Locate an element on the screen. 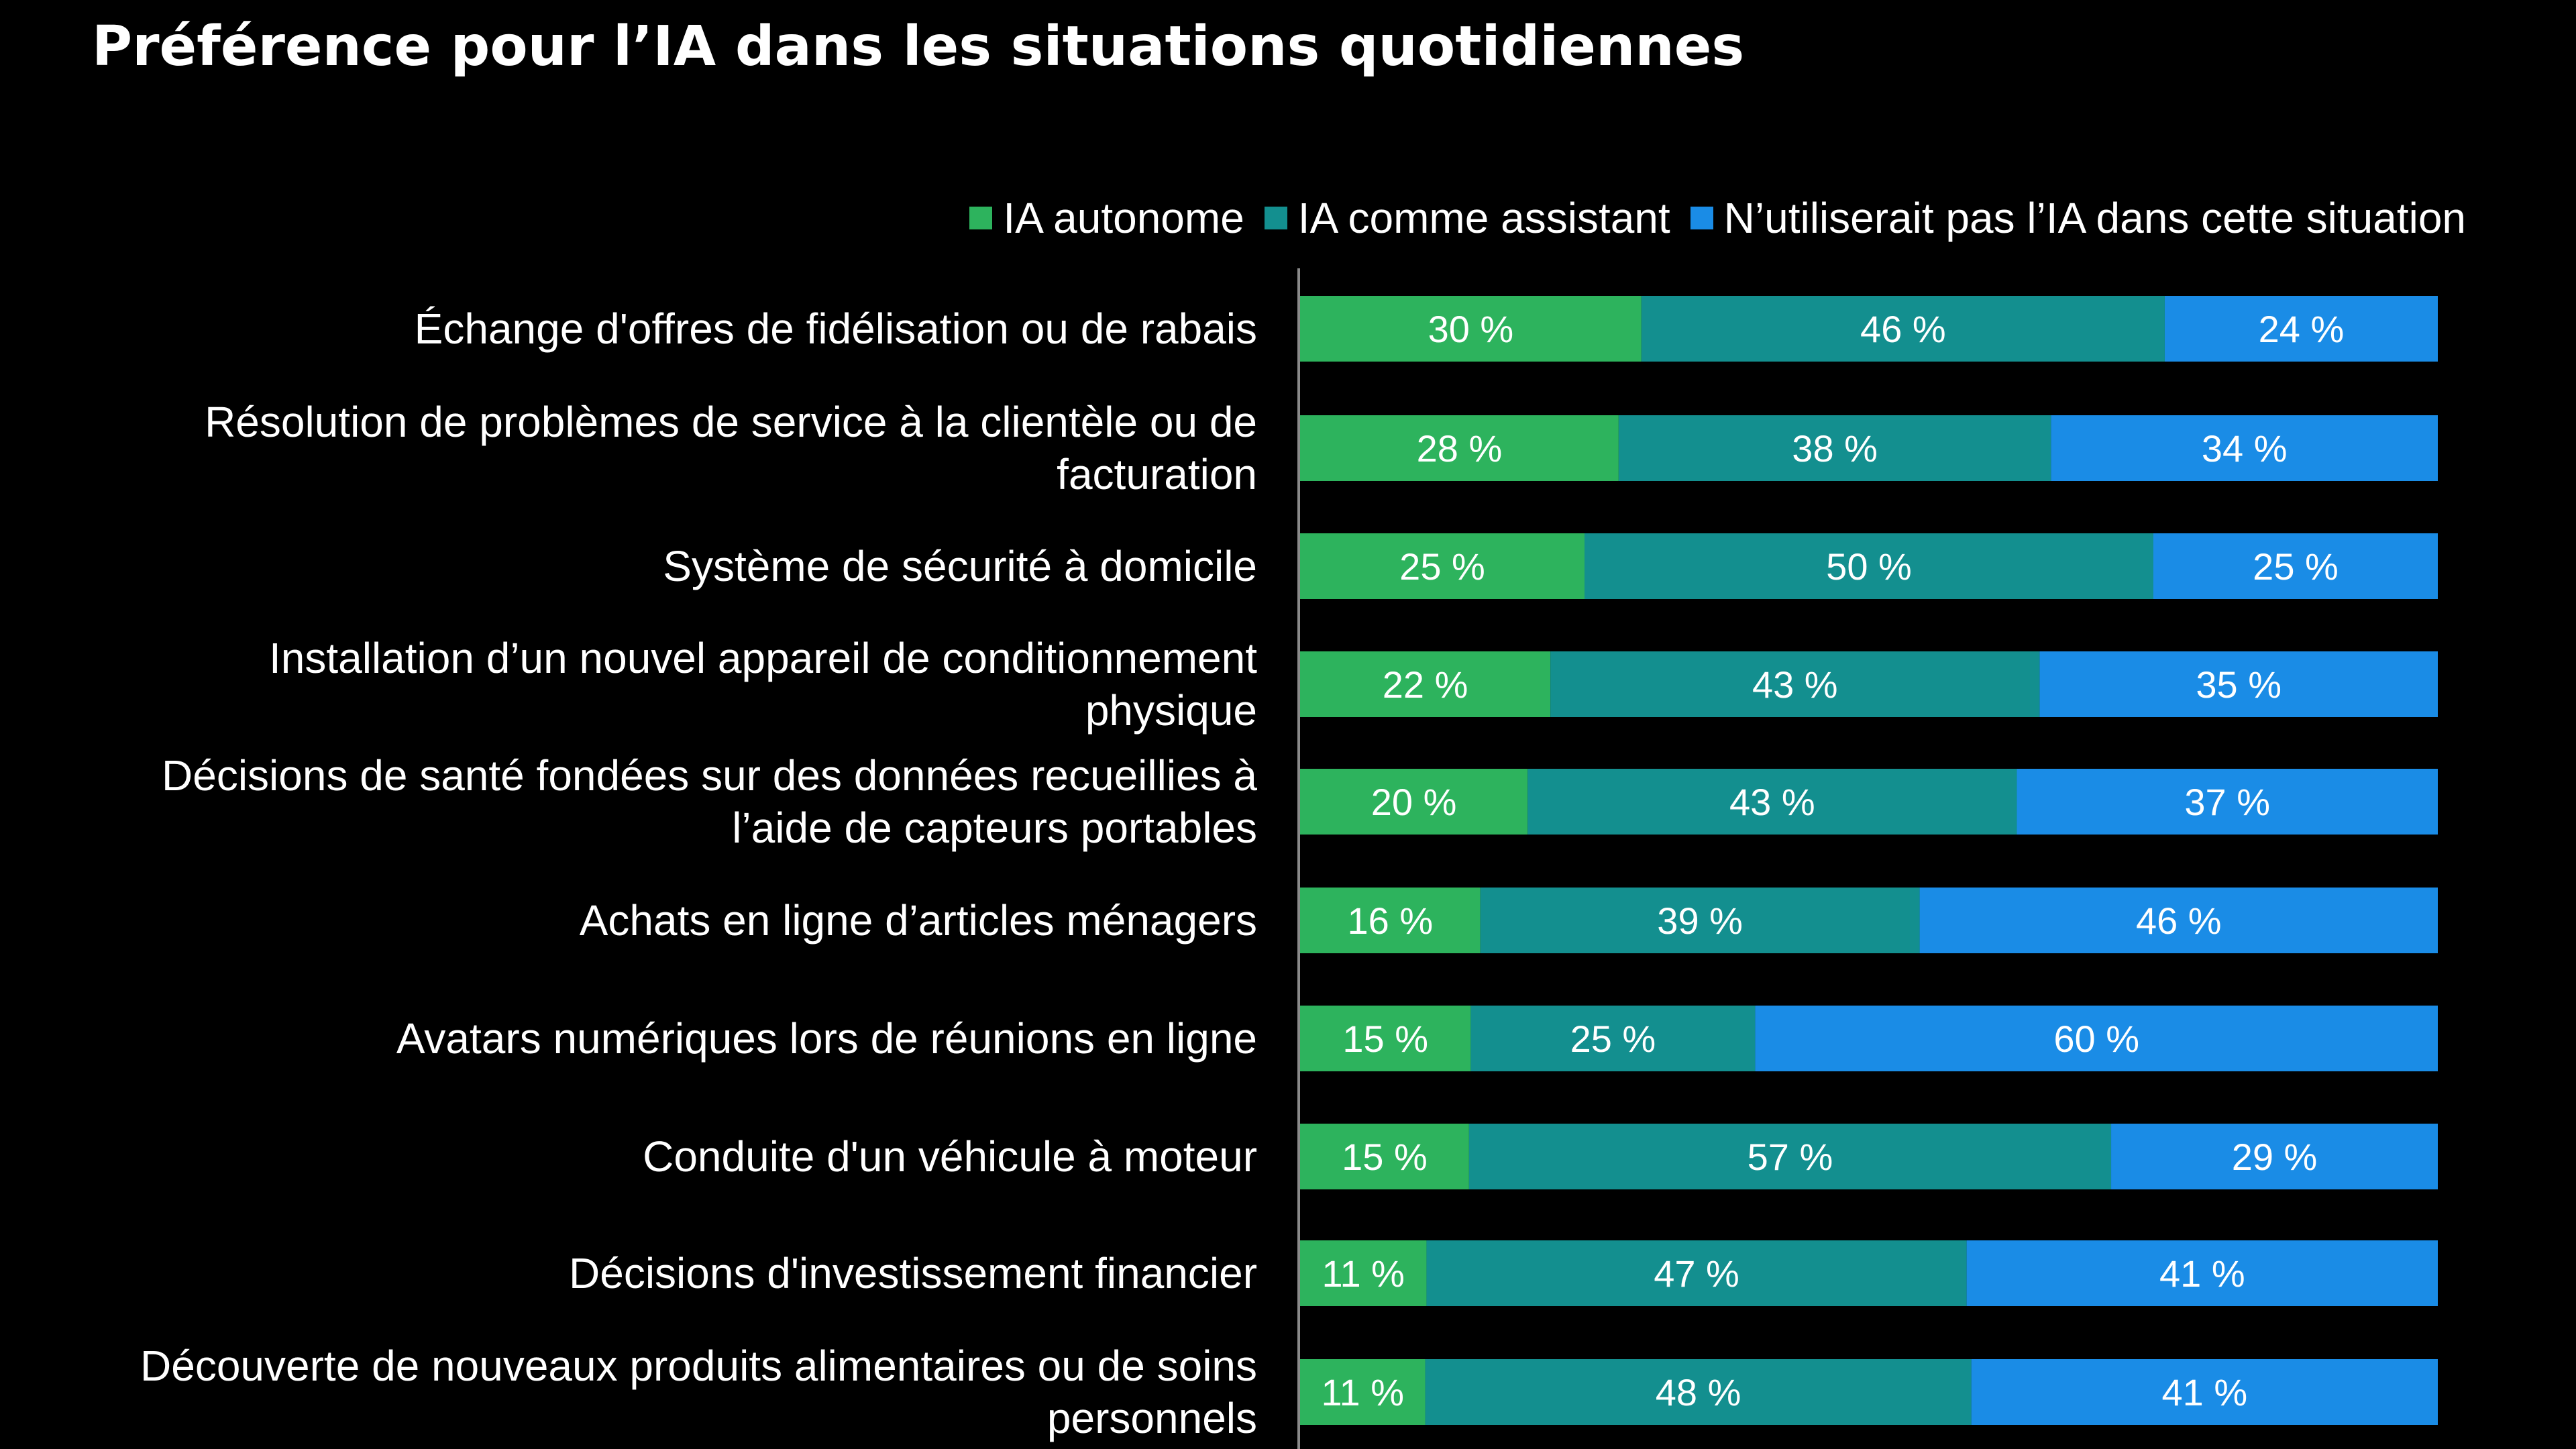 Image resolution: width=2576 pixels, height=1449 pixels. legend-item-ia-autonome: IA autonome is located at coordinates (1106, 218).